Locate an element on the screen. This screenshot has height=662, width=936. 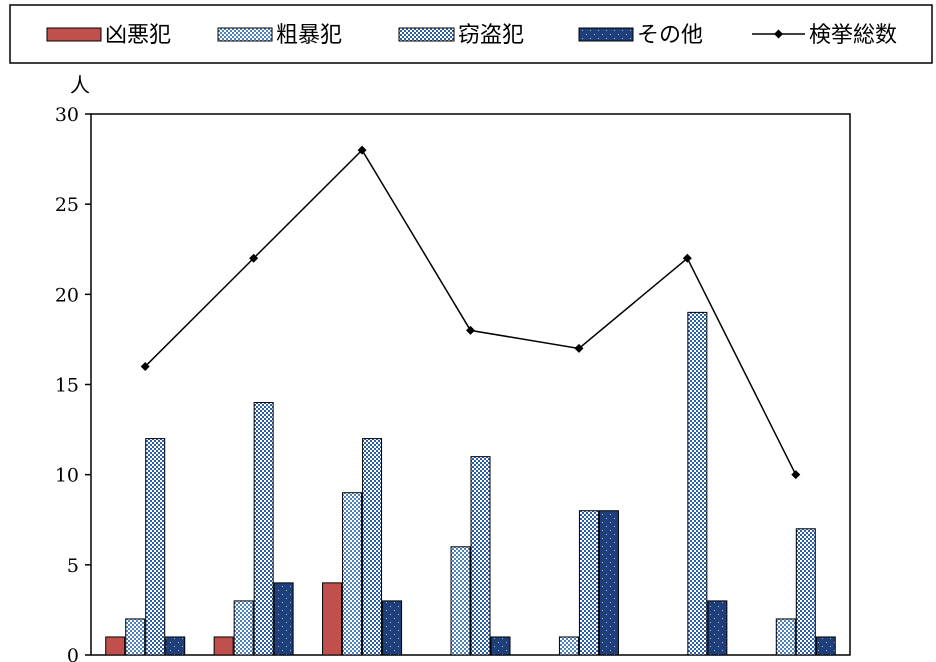
legend-label: 検挙総数 is located at coordinates (853, 35).